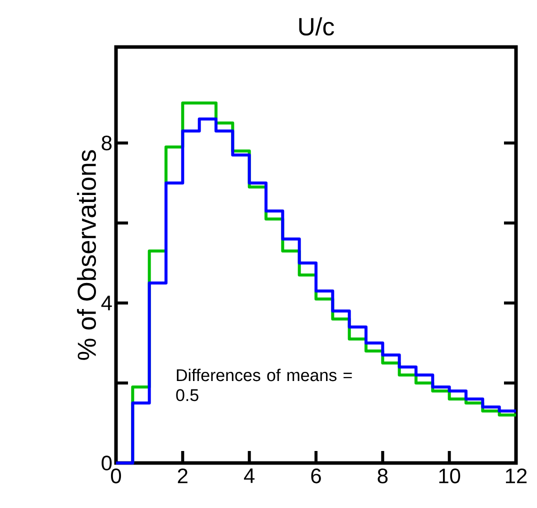  What do you see at coordinates (516, 476) in the screenshot?
I see `x-tick-label: 12` at bounding box center [516, 476].